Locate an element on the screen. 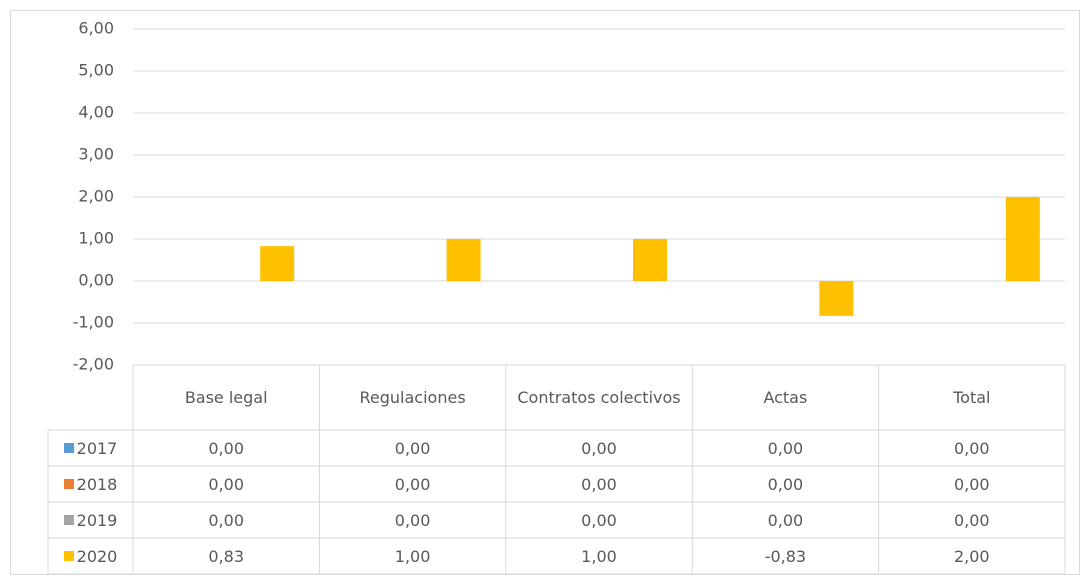 The image size is (1082, 576). legend-entry-text: 2019 is located at coordinates (97, 520).